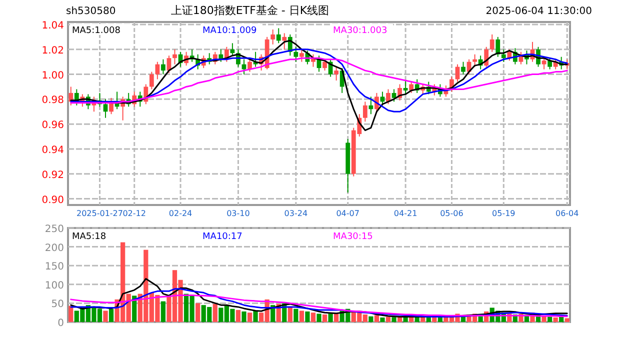 The width and height of the screenshot is (627, 342). What do you see at coordinates (353, 237) in the screenshot?
I see `text: MA30:15` at bounding box center [353, 237].